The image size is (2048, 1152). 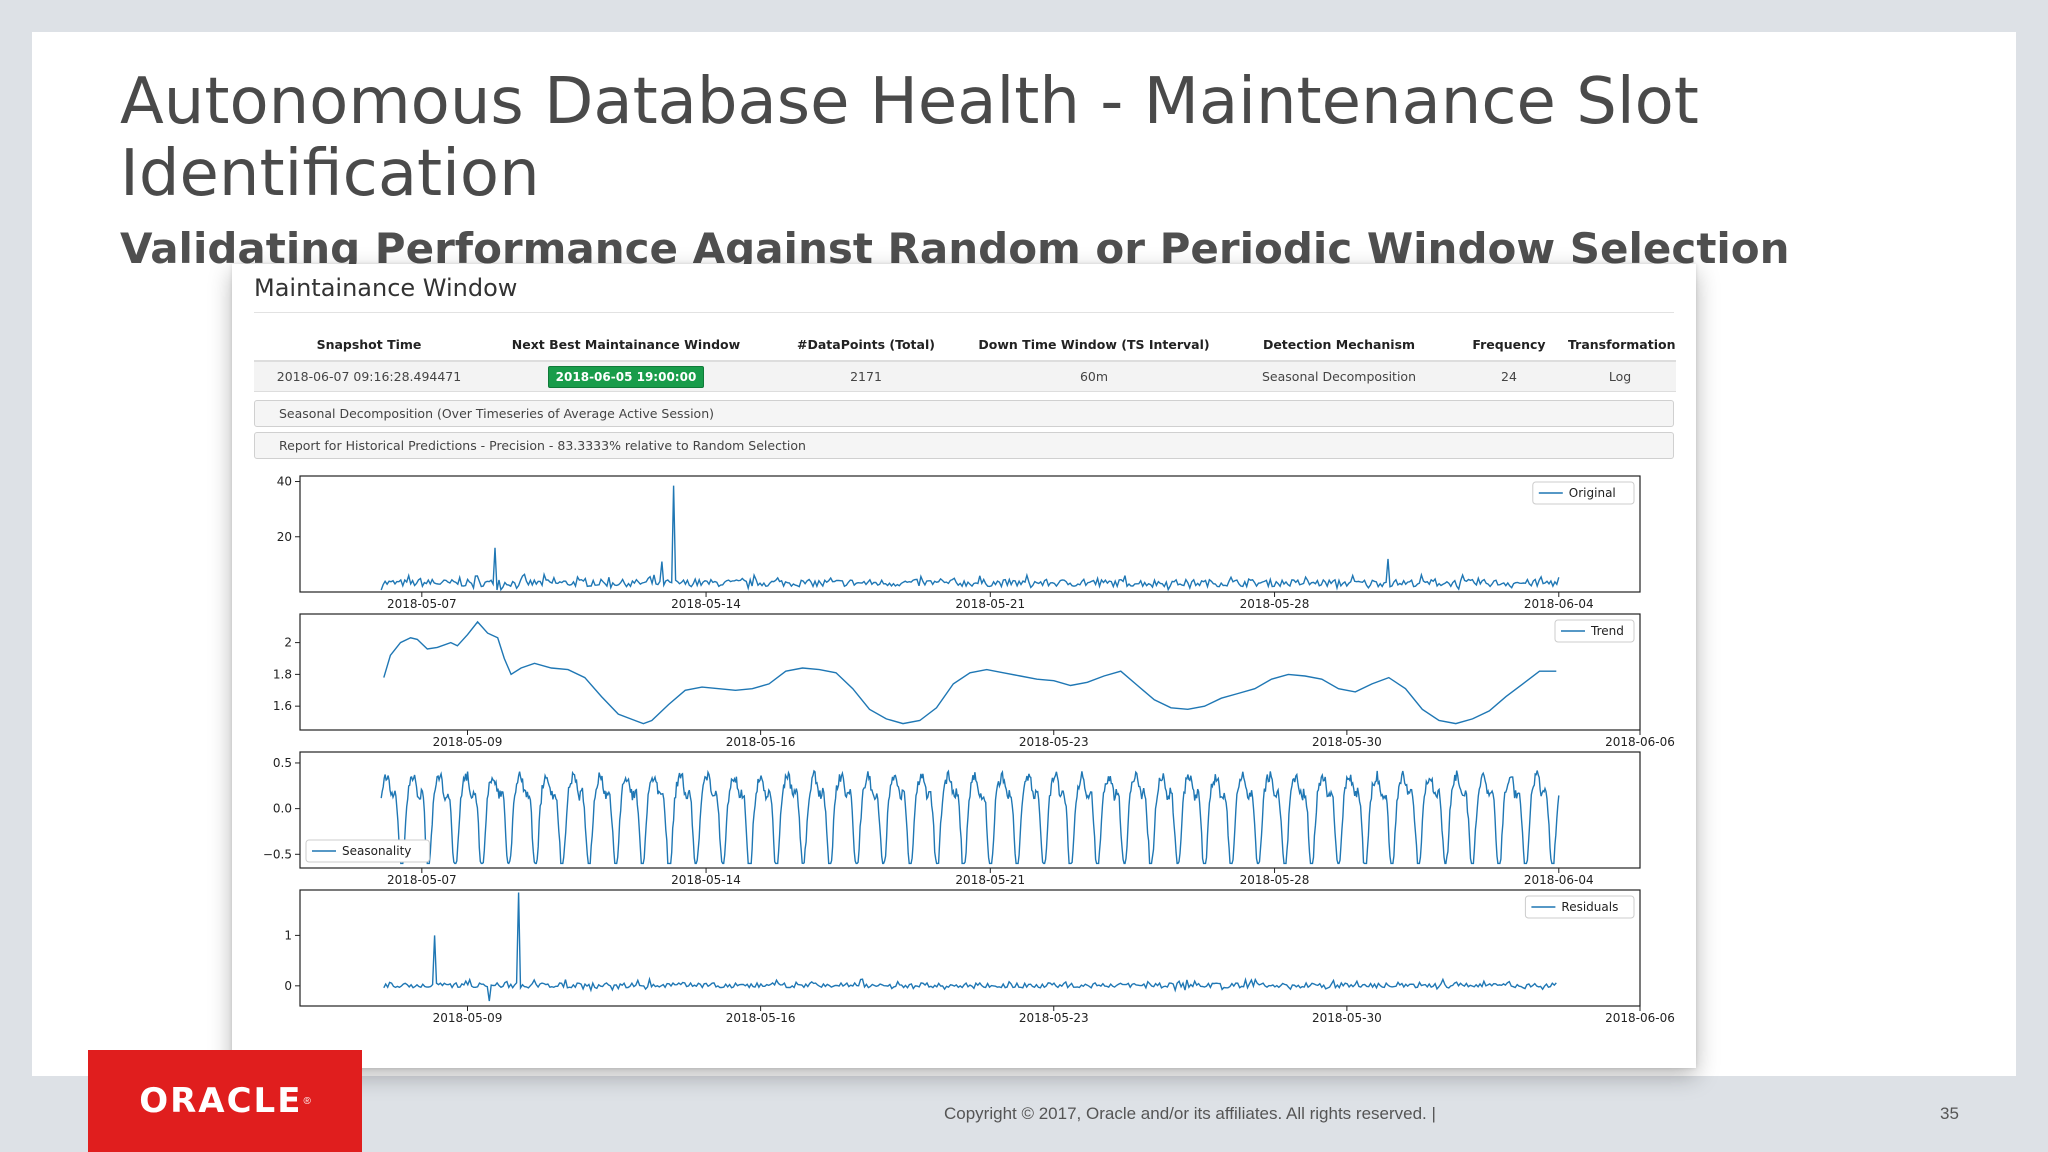 I want to click on next-window-badge: 2018-06-05 19:00:00, so click(x=626, y=376).